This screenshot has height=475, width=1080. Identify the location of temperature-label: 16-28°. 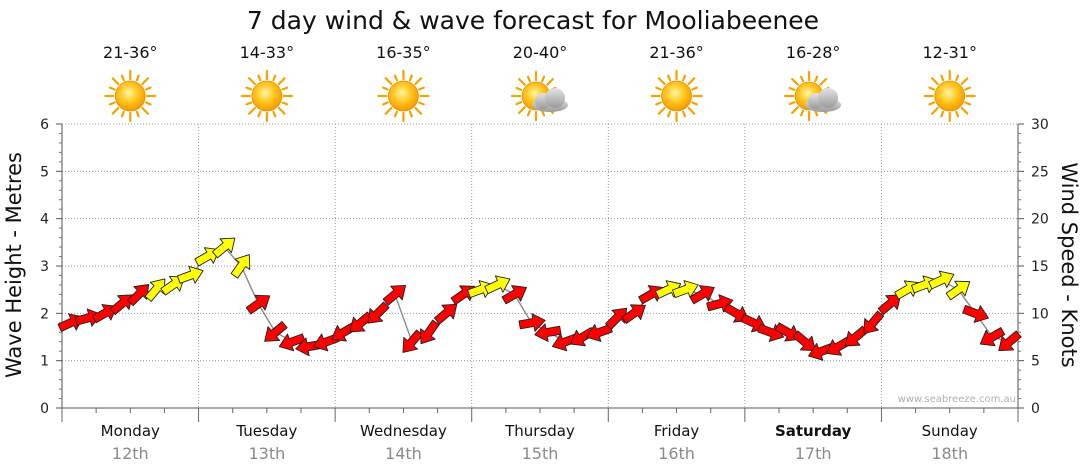
(813, 52).